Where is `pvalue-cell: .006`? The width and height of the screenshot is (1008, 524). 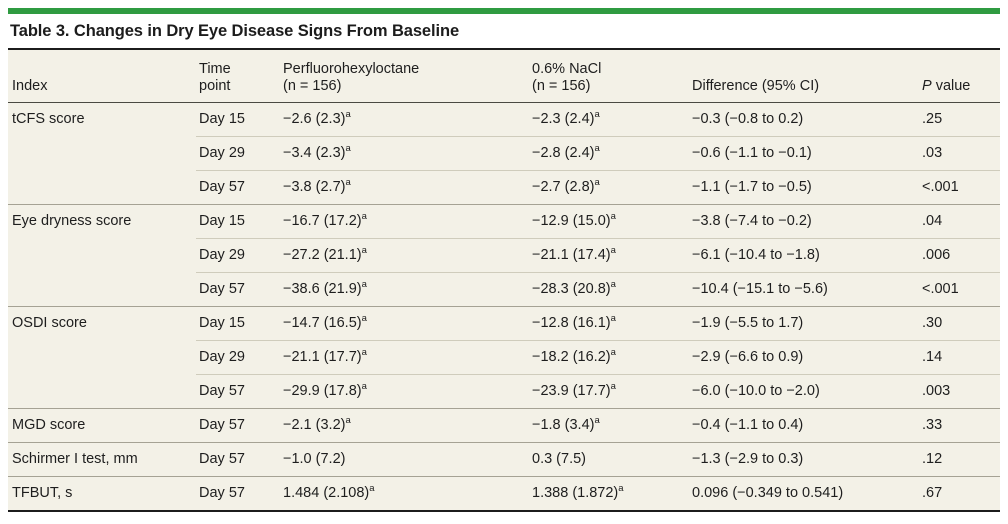
pvalue-cell: .006 is located at coordinates (959, 255).